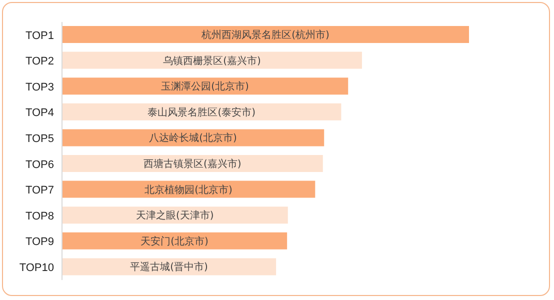 The width and height of the screenshot is (554, 300). I want to click on annotation: 北京植物园(北京市), so click(188, 190).